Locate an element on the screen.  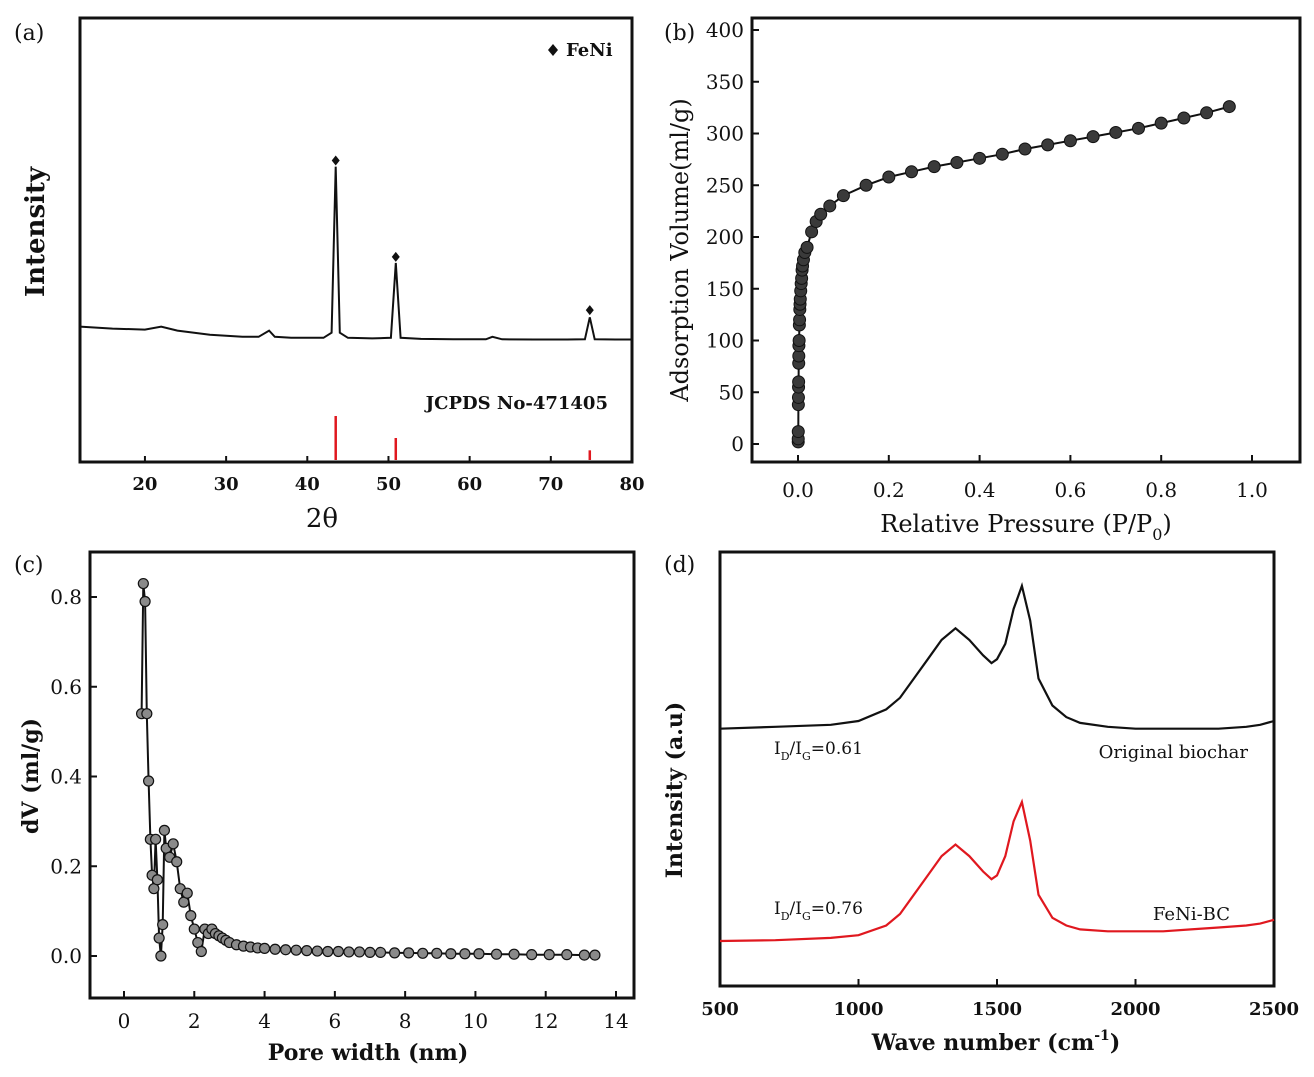
y-tick-label: 0.6 is located at coordinates (66, 687).